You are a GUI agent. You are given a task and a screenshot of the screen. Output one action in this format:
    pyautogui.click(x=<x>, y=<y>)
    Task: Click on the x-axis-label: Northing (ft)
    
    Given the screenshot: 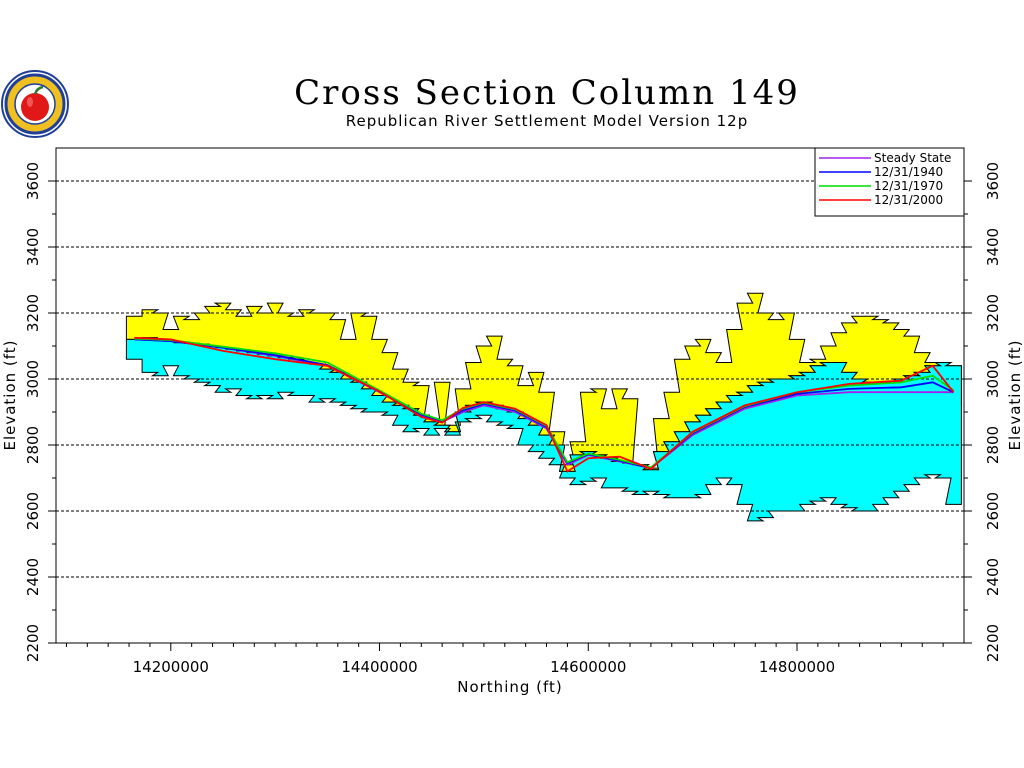 What is the action you would take?
    pyautogui.click(x=510, y=687)
    